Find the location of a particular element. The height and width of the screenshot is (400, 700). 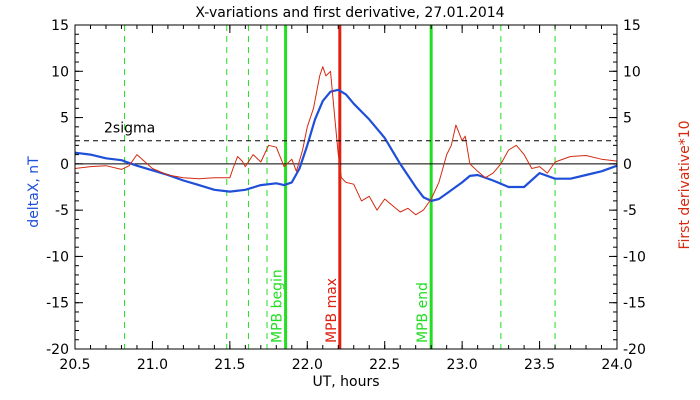

y-tick-label-right-20: -20 is located at coordinates (634, 350).